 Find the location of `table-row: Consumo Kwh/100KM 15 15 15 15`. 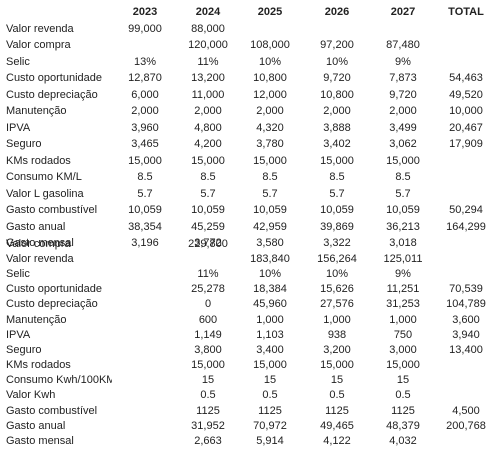

table-row: Consumo Kwh/100KM 15 15 15 15 is located at coordinates (250, 380).